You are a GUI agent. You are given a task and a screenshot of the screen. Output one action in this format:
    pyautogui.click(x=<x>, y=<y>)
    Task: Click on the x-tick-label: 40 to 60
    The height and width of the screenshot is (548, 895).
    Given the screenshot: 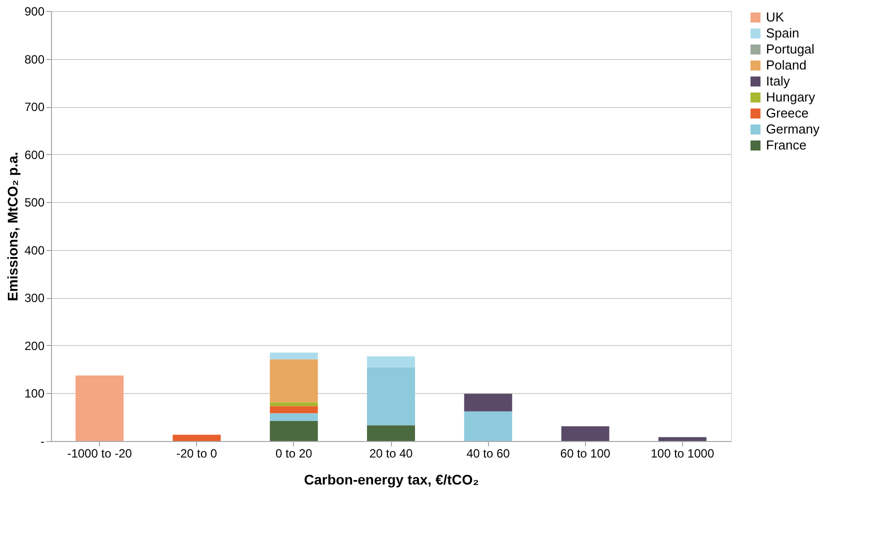 What is the action you would take?
    pyautogui.click(x=488, y=453)
    